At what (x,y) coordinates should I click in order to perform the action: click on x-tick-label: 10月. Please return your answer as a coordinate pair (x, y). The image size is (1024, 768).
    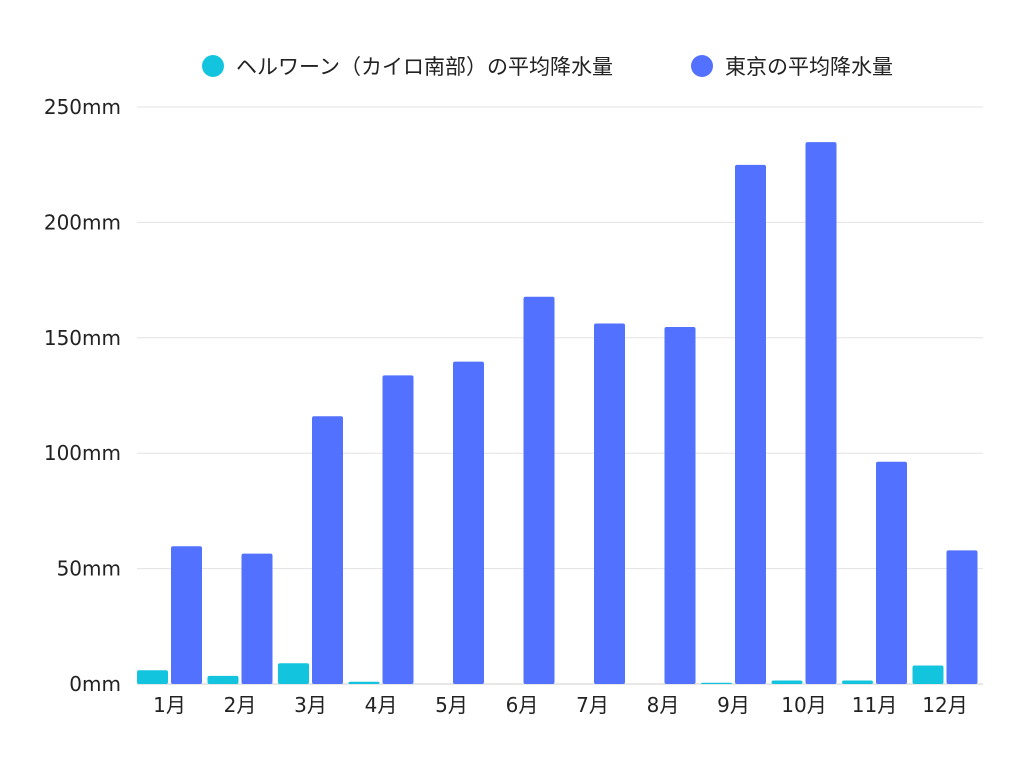
    Looking at the image, I should click on (803, 705).